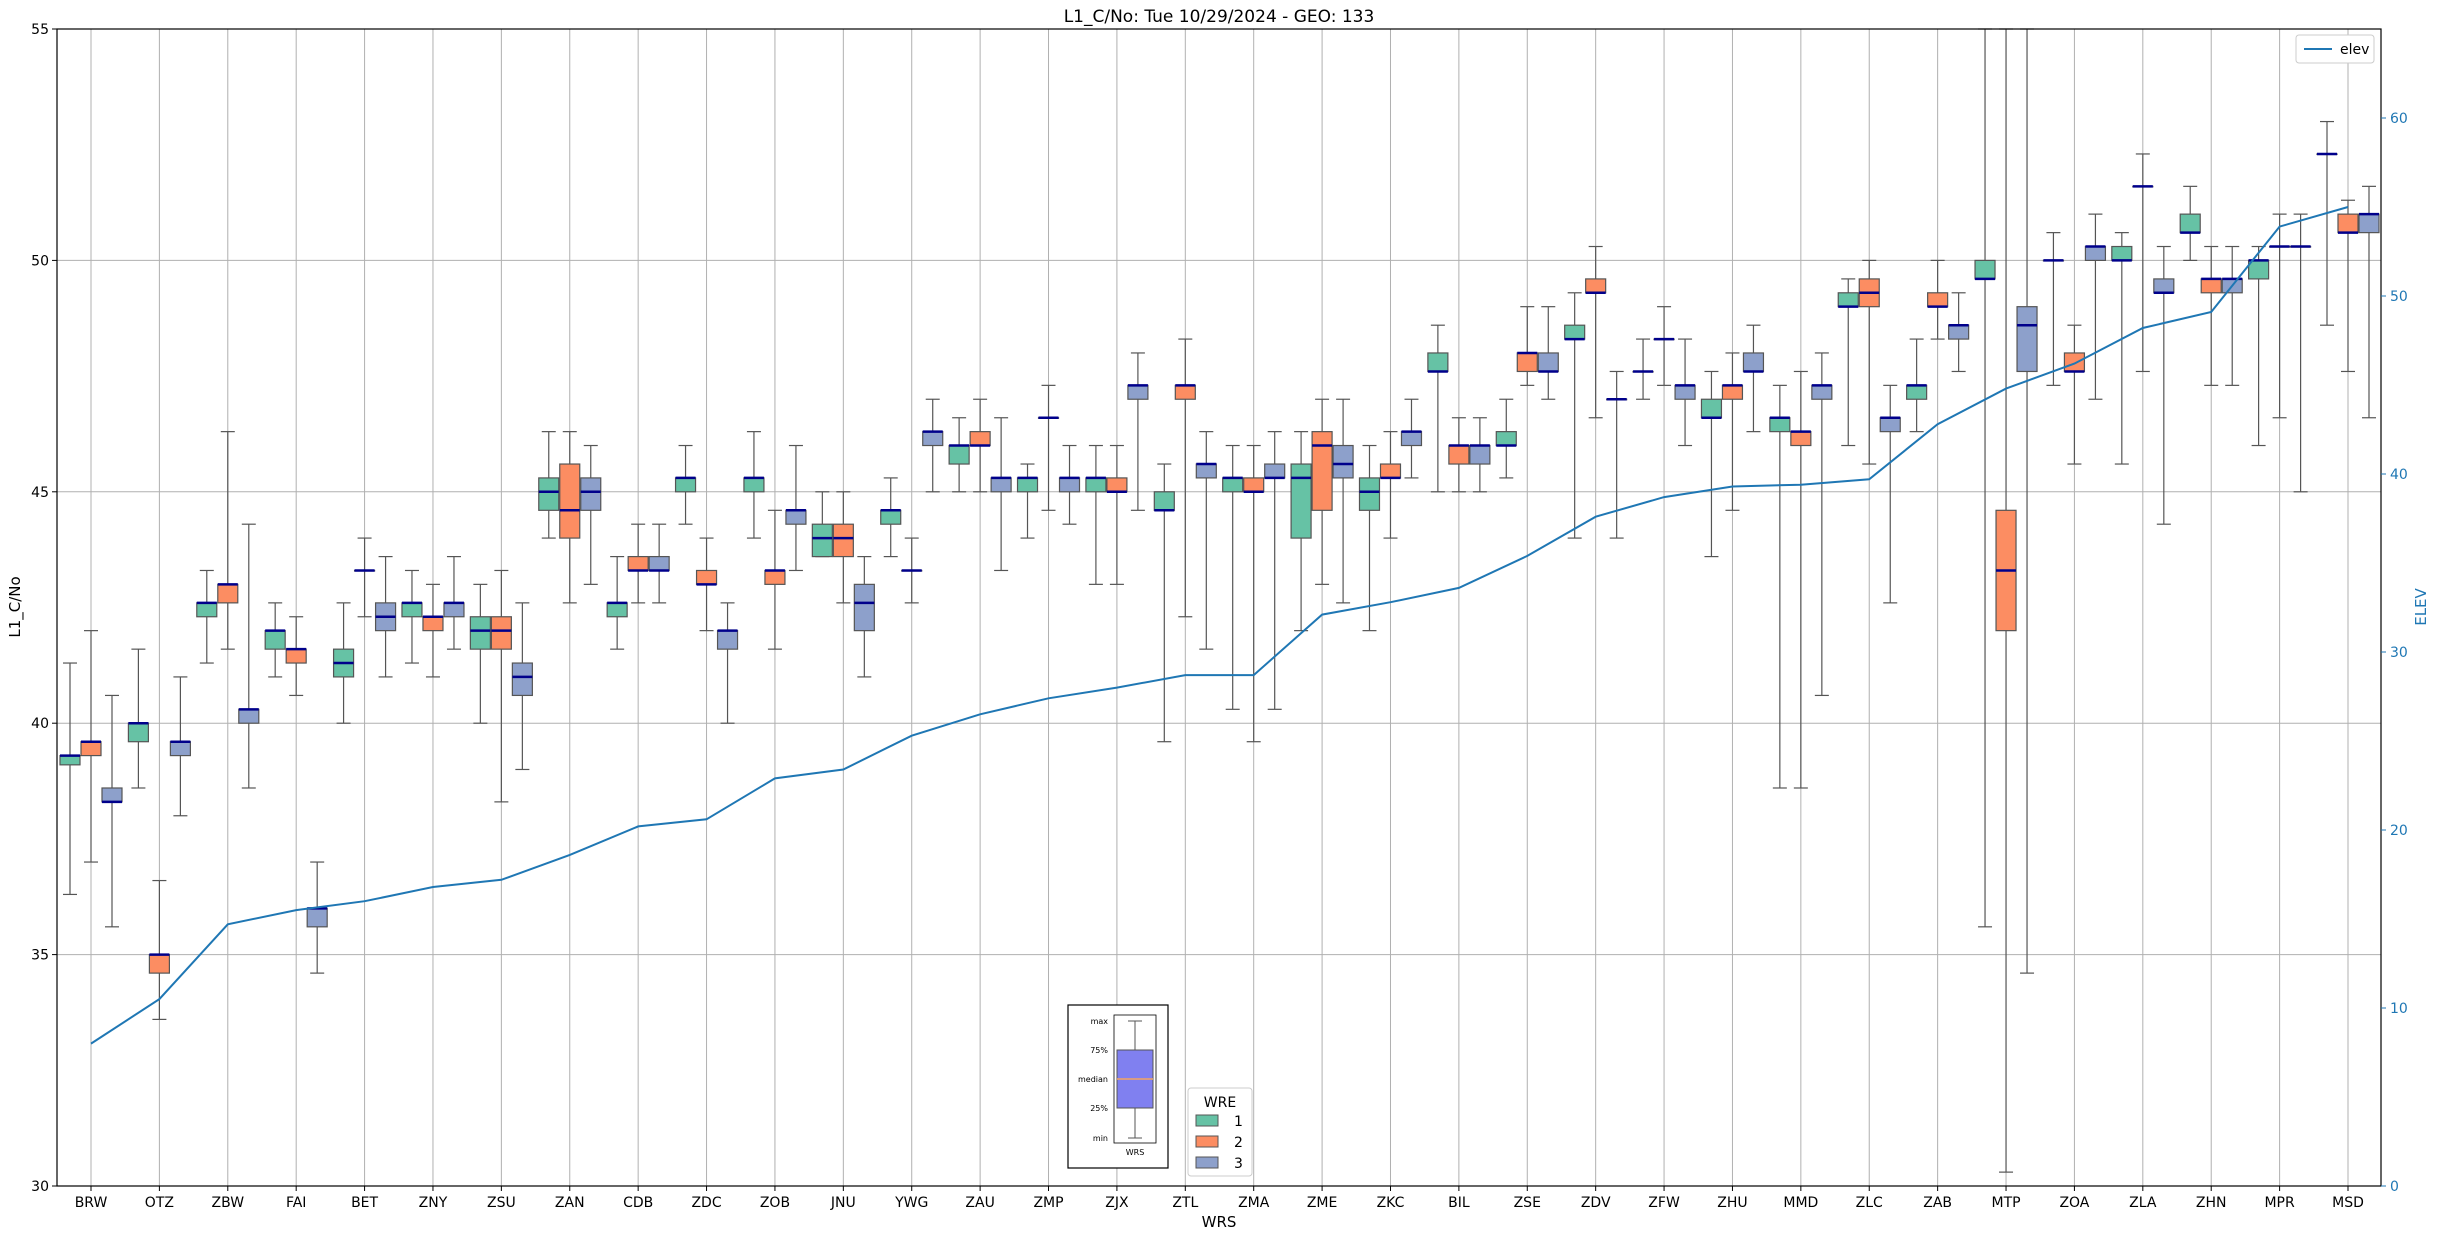 This screenshot has width=2439, height=1238. I want to click on x-tick-label: ZHN, so click(2211, 1203).